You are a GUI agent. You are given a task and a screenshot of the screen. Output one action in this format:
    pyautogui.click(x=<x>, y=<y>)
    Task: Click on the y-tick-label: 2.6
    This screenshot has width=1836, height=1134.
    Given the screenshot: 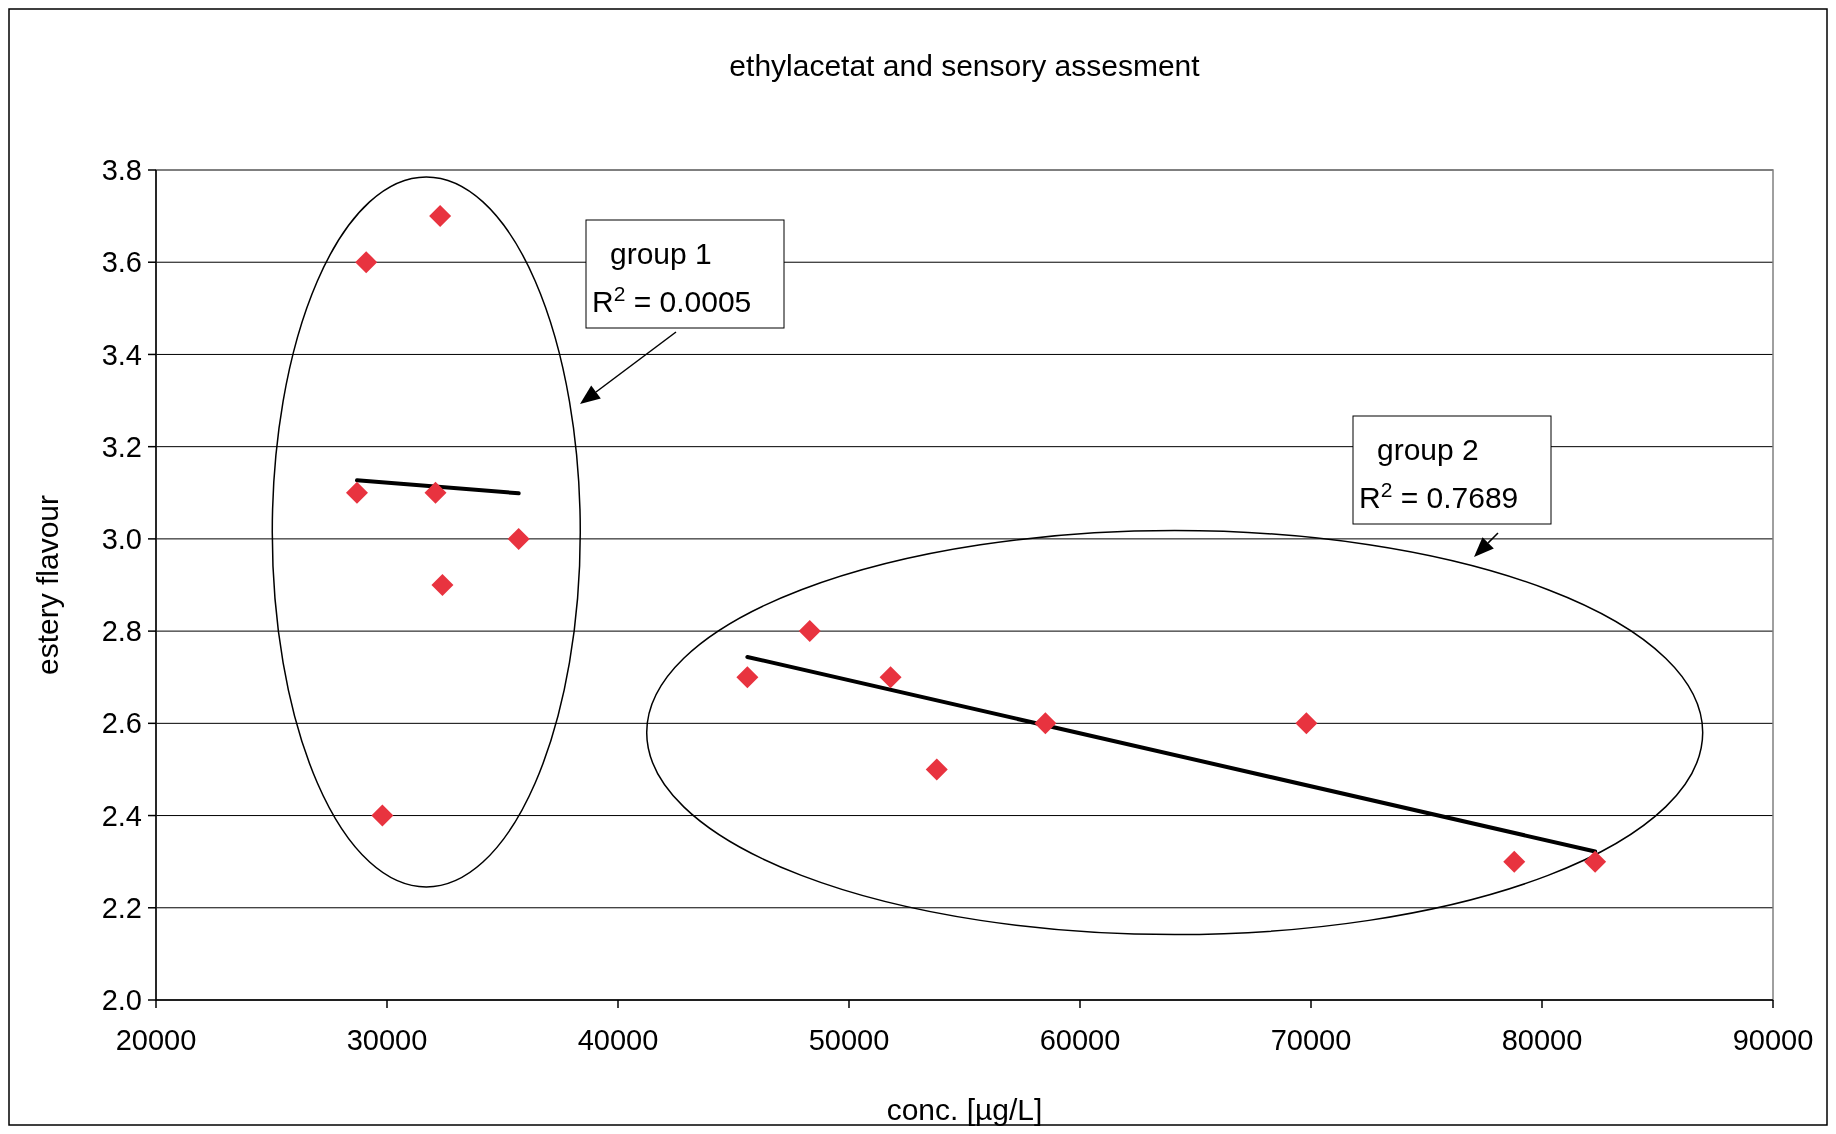 What is the action you would take?
    pyautogui.click(x=121, y=723)
    